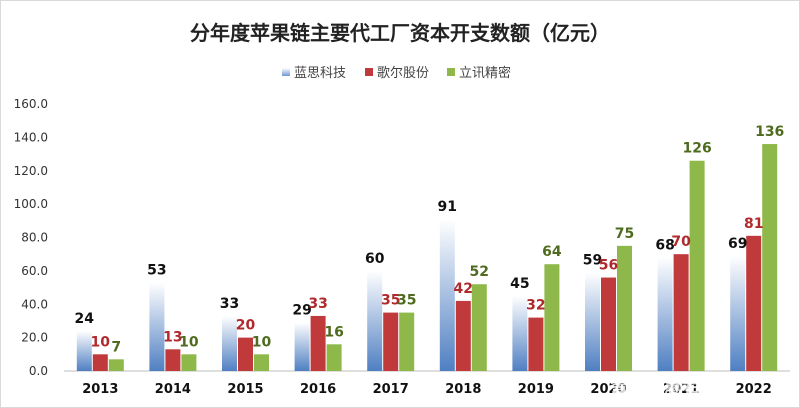 This screenshot has height=408, width=800. I want to click on bar-2-2015, so click(245, 354).